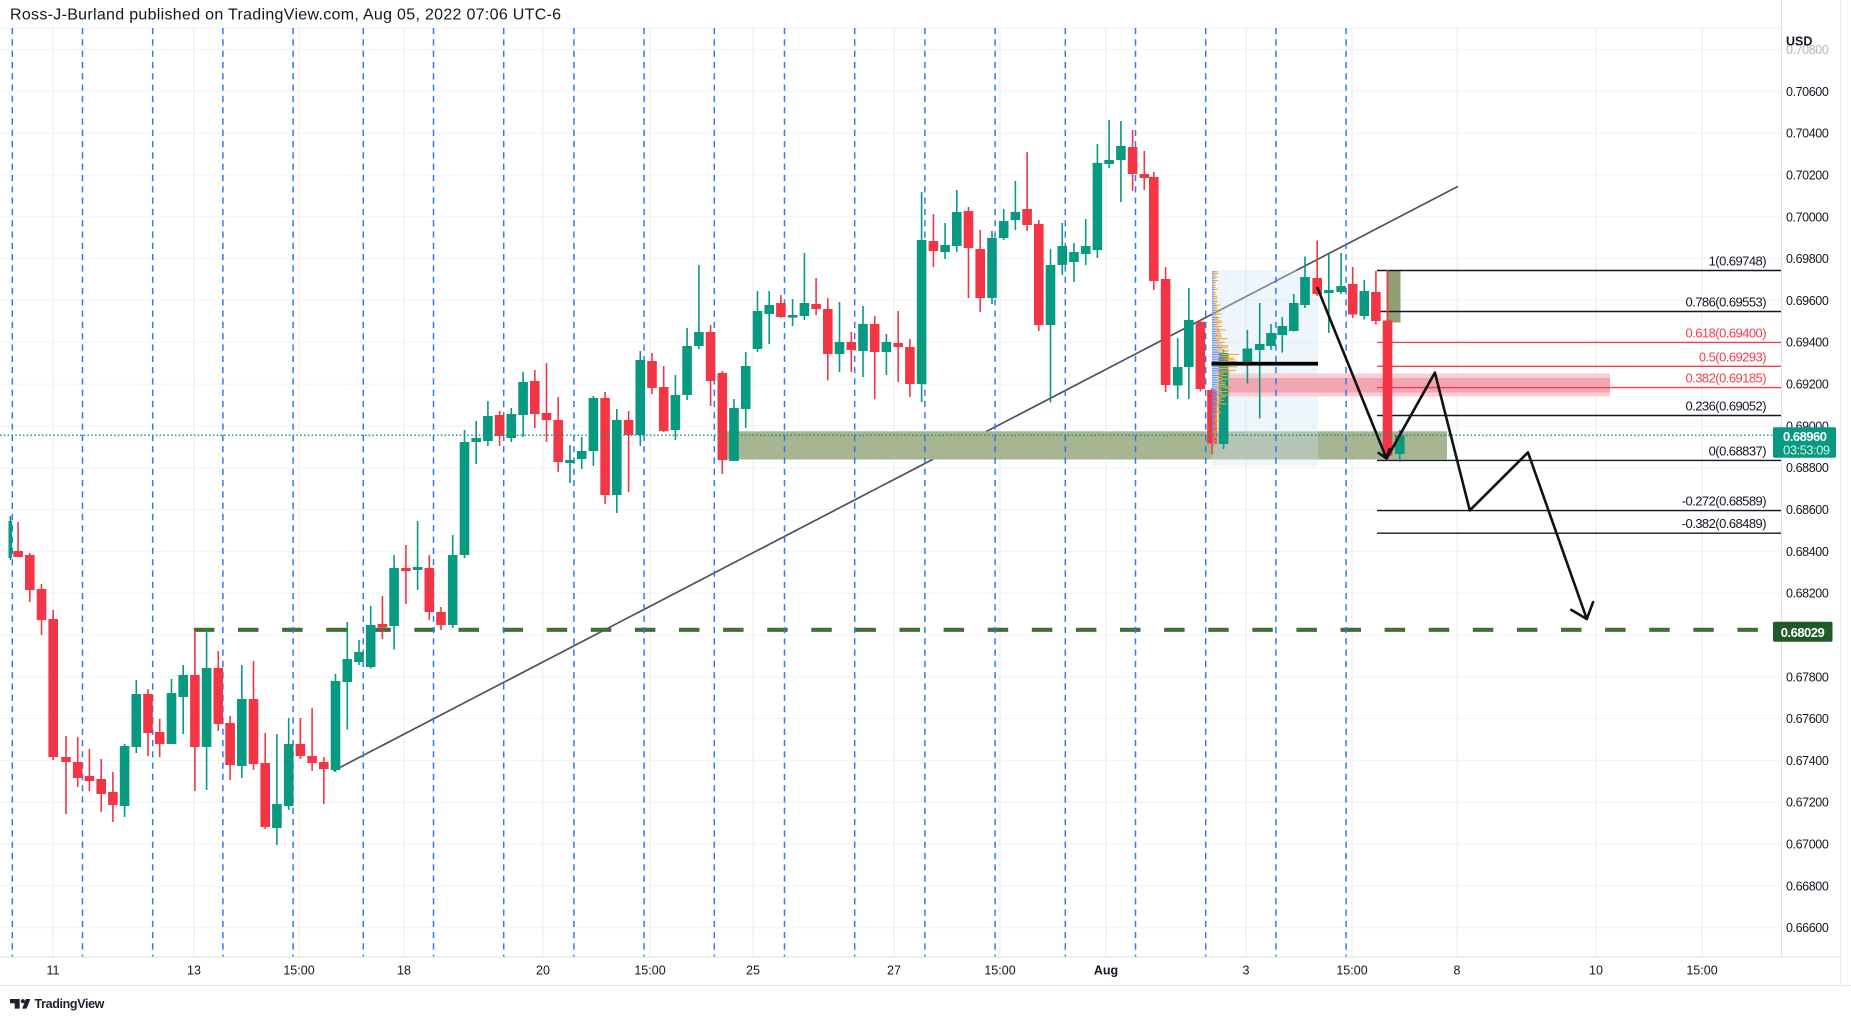 Image resolution: width=1851 pixels, height=1022 pixels. Describe the element at coordinates (1807, 343) in the screenshot. I see `svg-text: 0.69400` at that location.